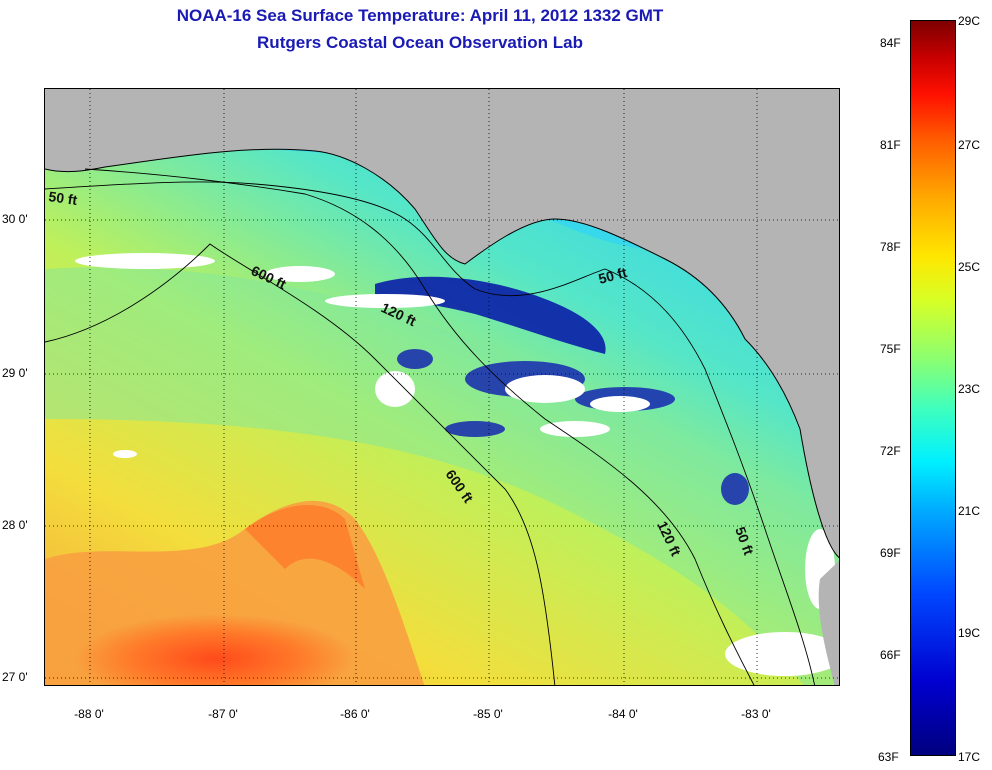  I want to click on colorbar-c-label: 29C, so click(969, 21).